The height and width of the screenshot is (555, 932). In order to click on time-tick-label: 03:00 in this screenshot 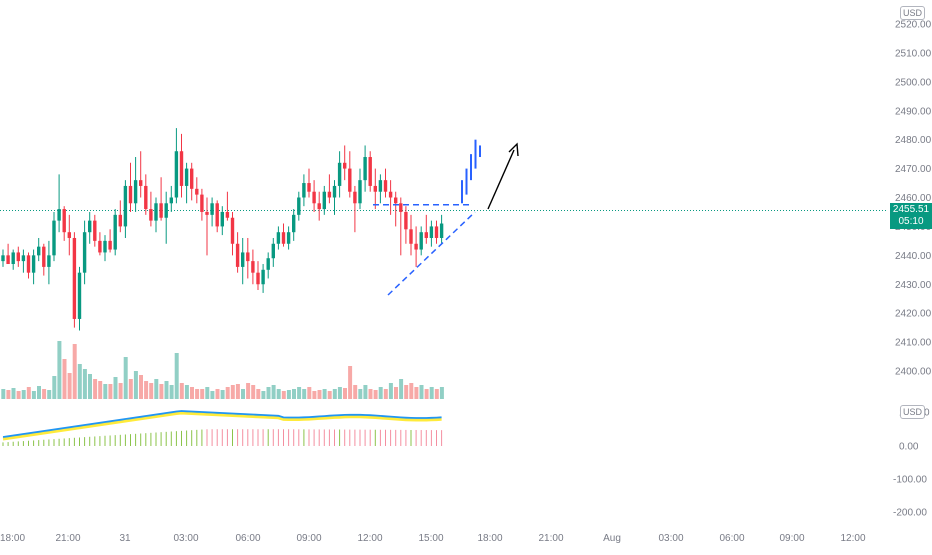, I will do `click(185, 538)`.